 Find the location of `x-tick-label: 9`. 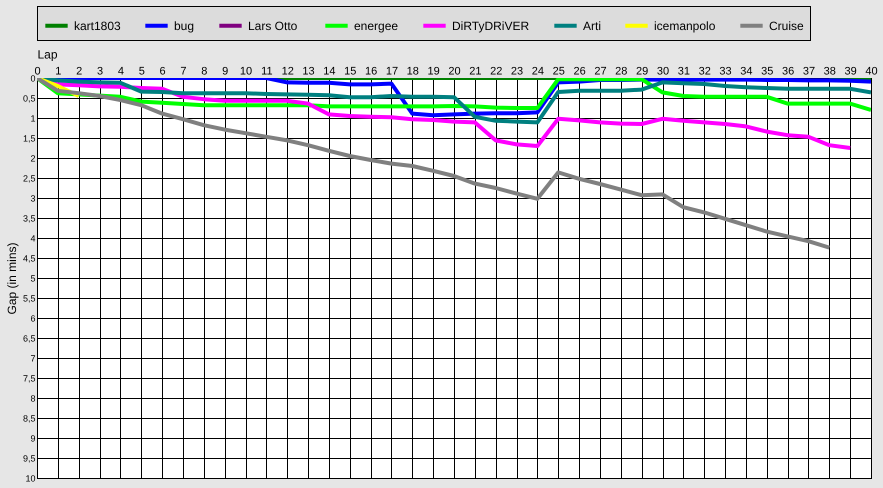

x-tick-label: 9 is located at coordinates (225, 72).